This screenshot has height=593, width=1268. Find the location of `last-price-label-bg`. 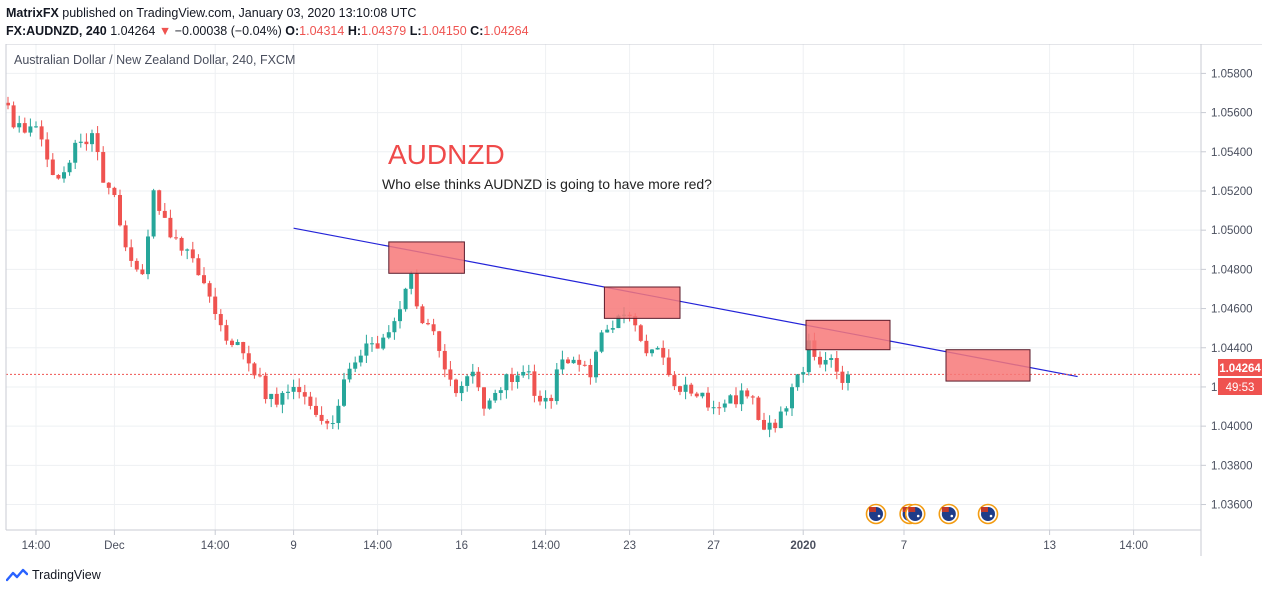

last-price-label-bg is located at coordinates (1240, 367).